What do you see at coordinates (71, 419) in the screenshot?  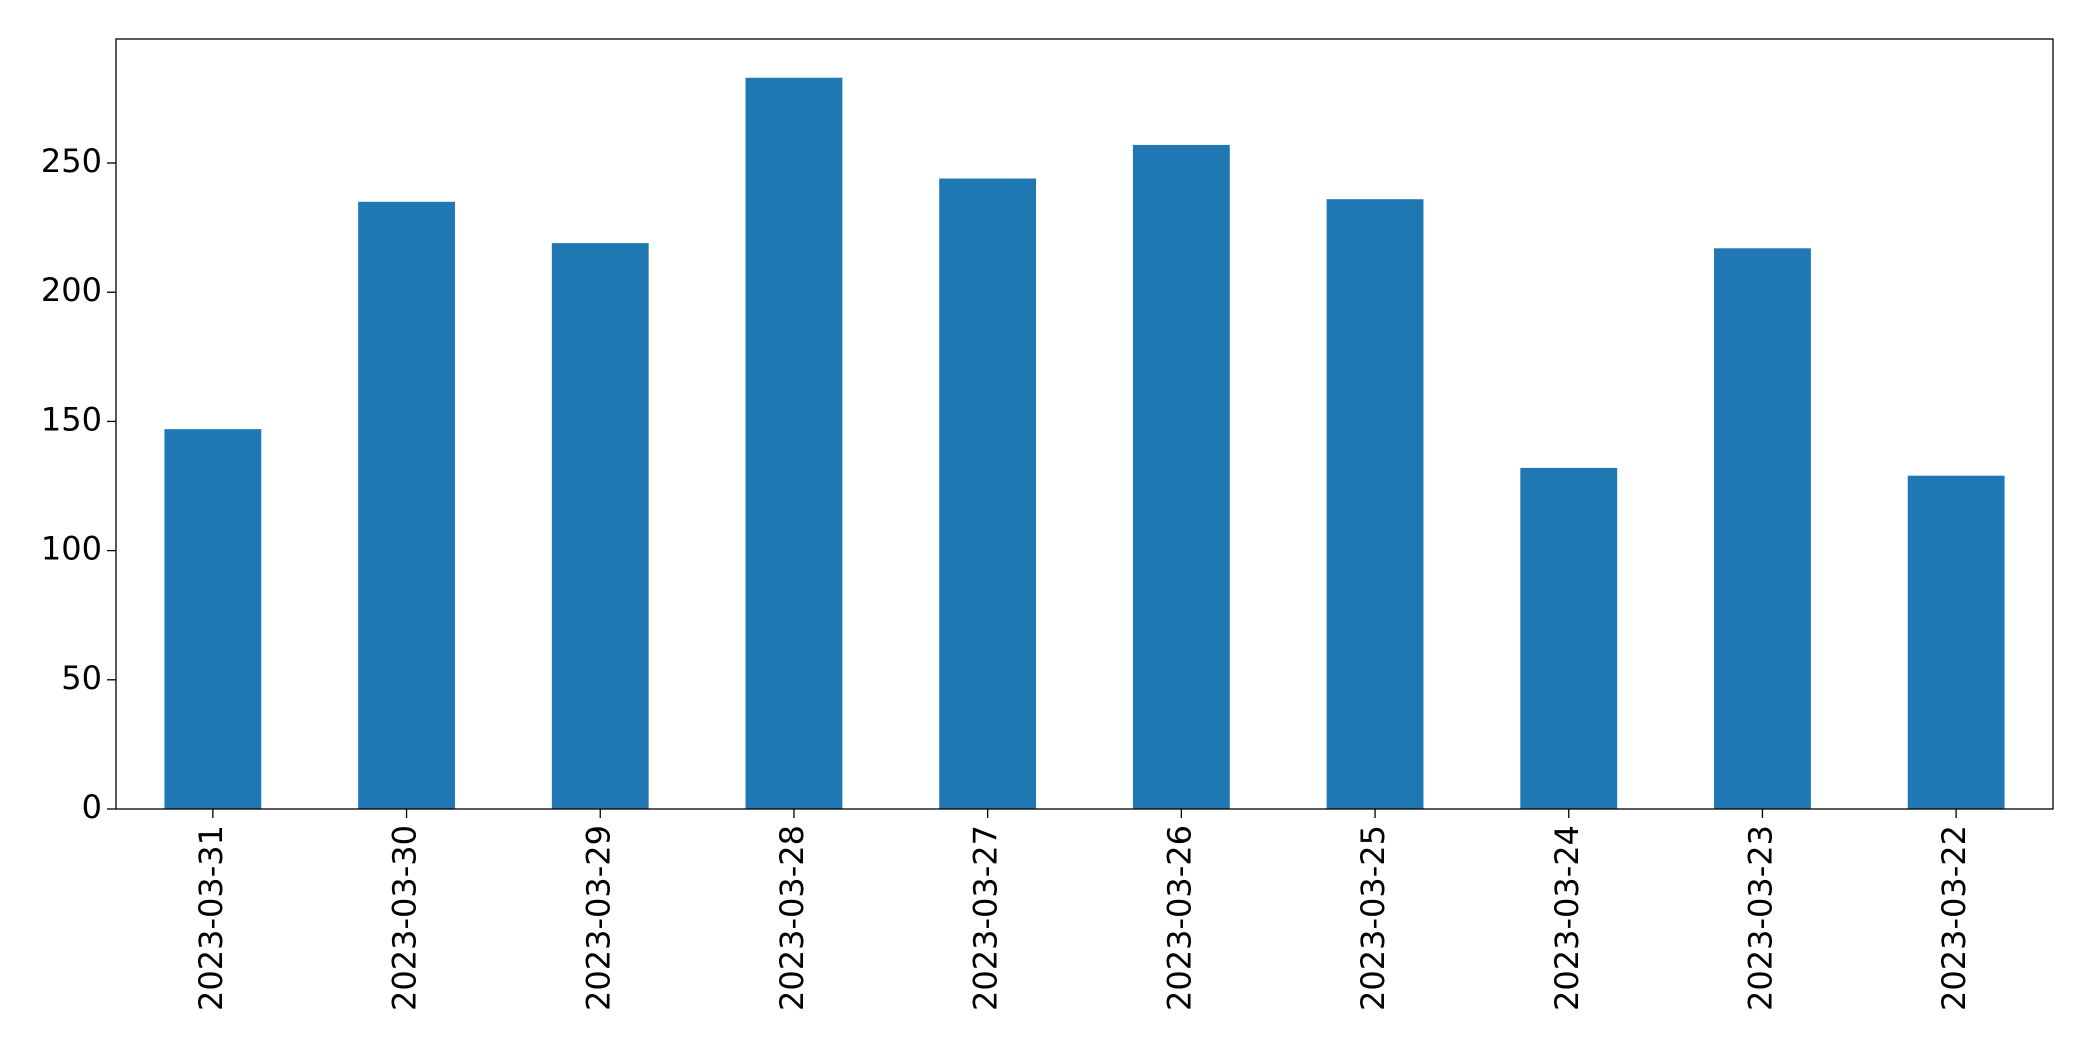 I see `y-tick-label: 150` at bounding box center [71, 419].